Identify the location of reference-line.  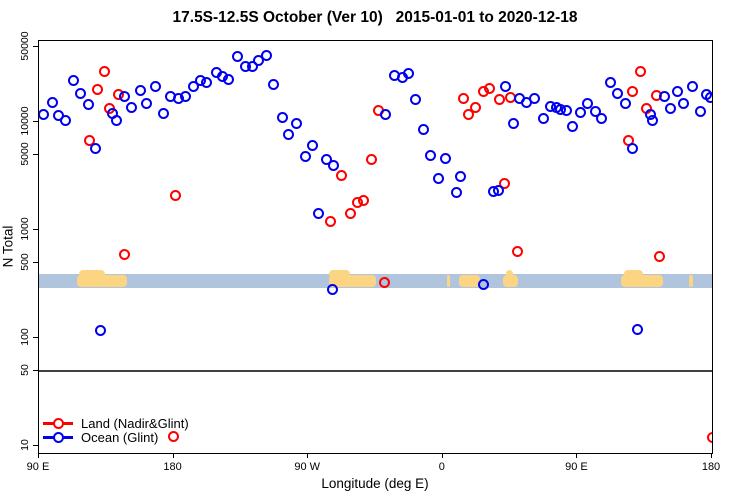
(375, 370).